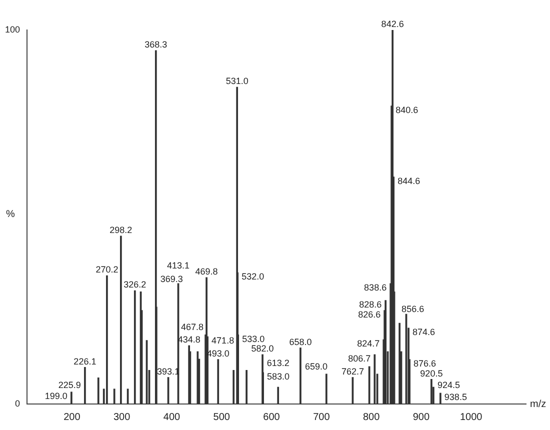 This screenshot has width=550, height=430. What do you see at coordinates (321, 417) in the screenshot?
I see `x-tick-label: 700` at bounding box center [321, 417].